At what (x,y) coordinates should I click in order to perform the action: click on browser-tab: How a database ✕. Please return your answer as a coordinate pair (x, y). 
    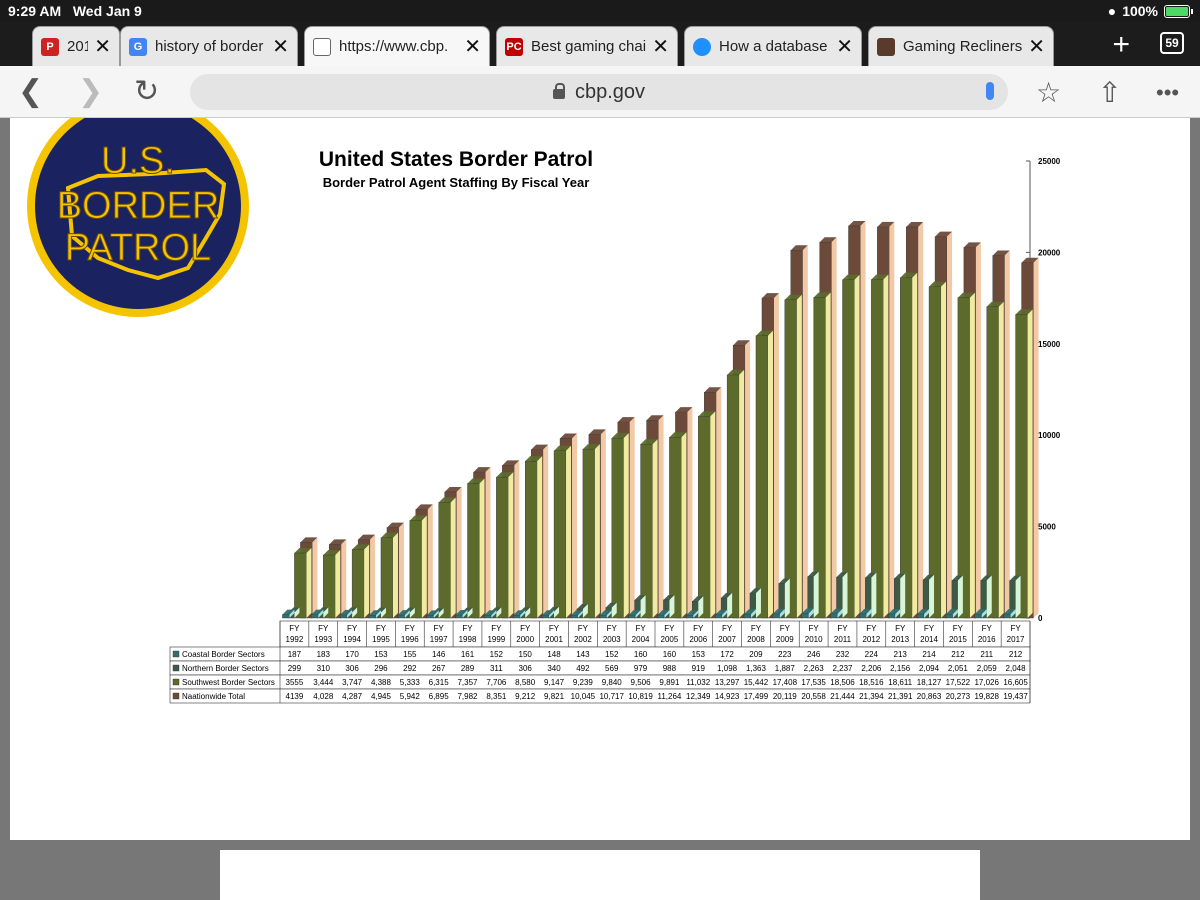
    Looking at the image, I should click on (773, 46).